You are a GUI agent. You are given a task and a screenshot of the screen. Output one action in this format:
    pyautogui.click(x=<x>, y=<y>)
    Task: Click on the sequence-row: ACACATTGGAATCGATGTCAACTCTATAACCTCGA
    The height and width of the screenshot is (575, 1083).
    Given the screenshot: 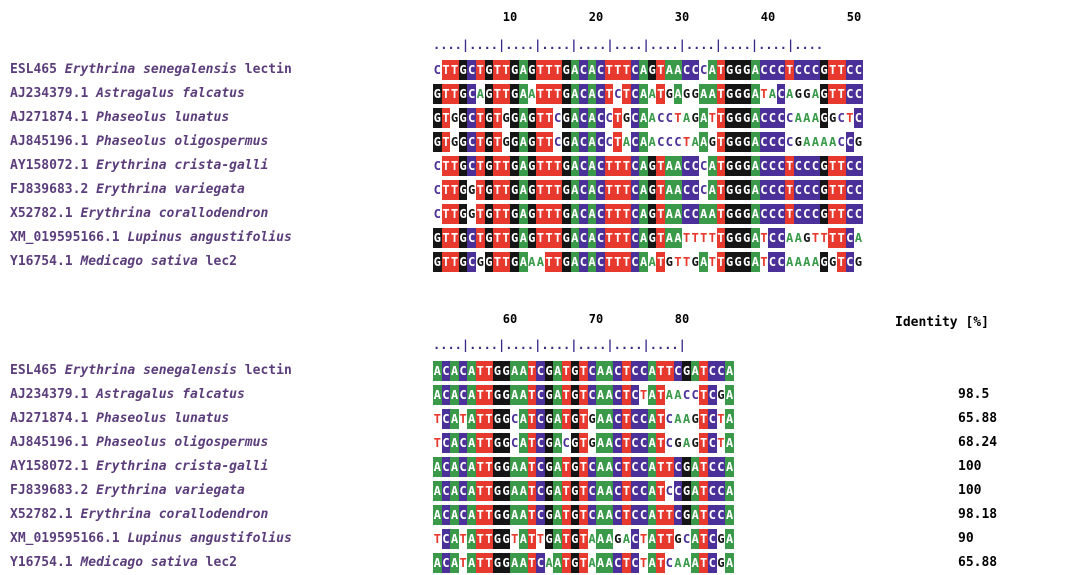 What is the action you would take?
    pyautogui.click(x=583, y=395)
    